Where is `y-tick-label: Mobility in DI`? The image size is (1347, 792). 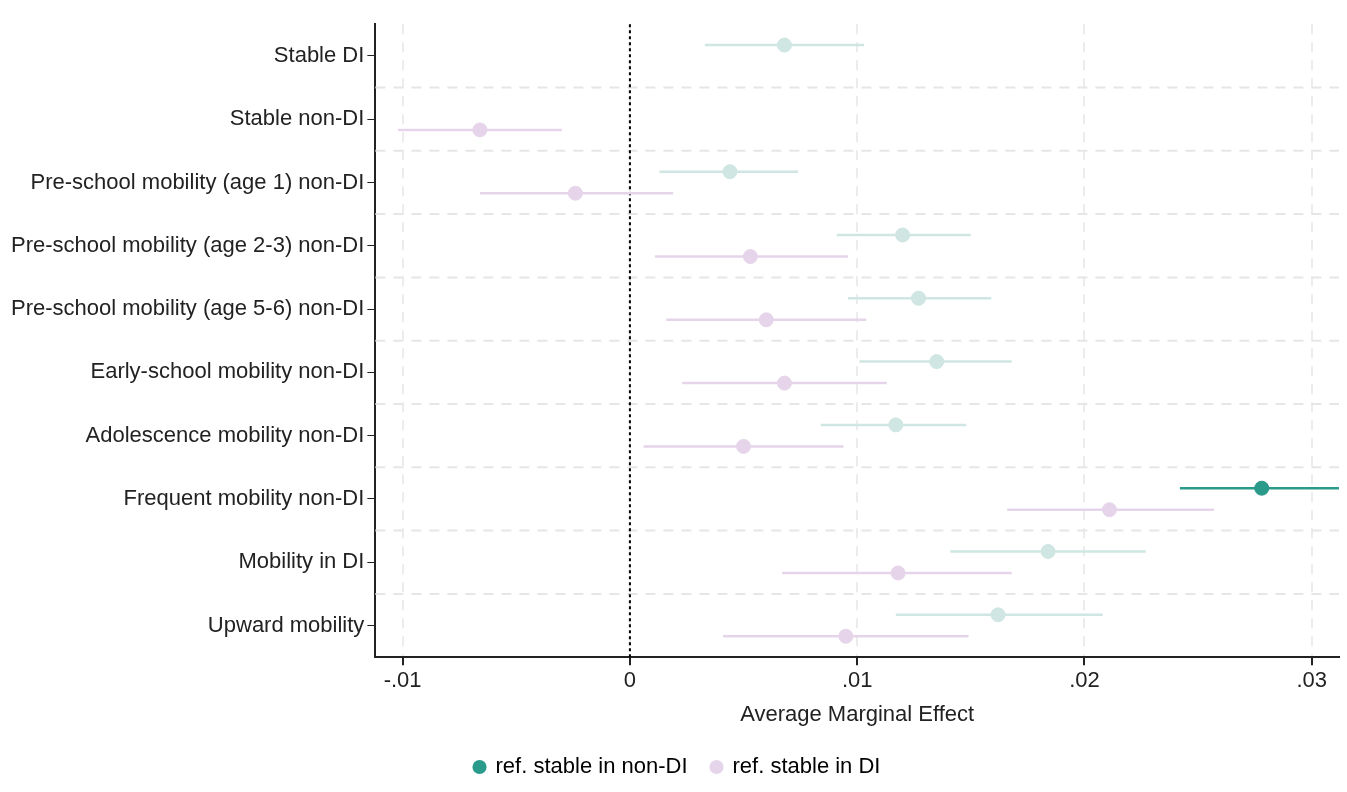
y-tick-label: Mobility in DI is located at coordinates (301, 561).